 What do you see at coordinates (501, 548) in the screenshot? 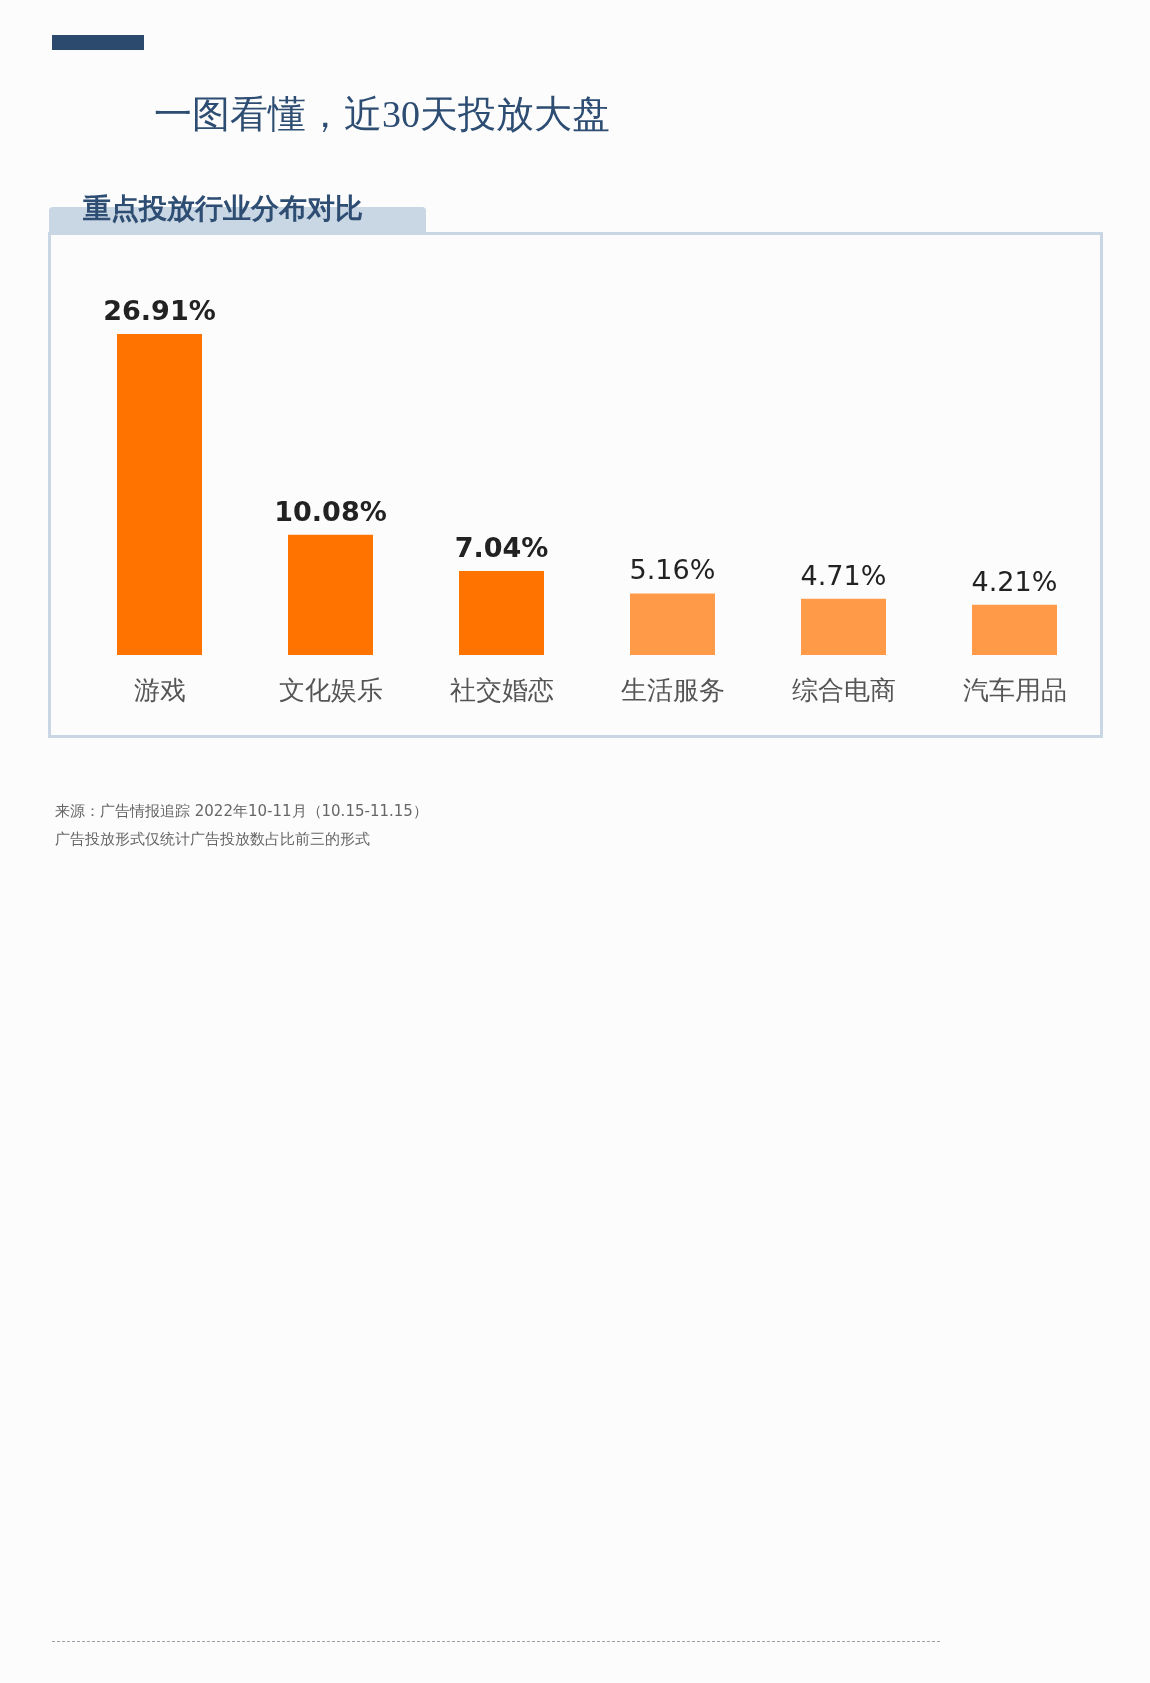
I see `data-label: 7.04%` at bounding box center [501, 548].